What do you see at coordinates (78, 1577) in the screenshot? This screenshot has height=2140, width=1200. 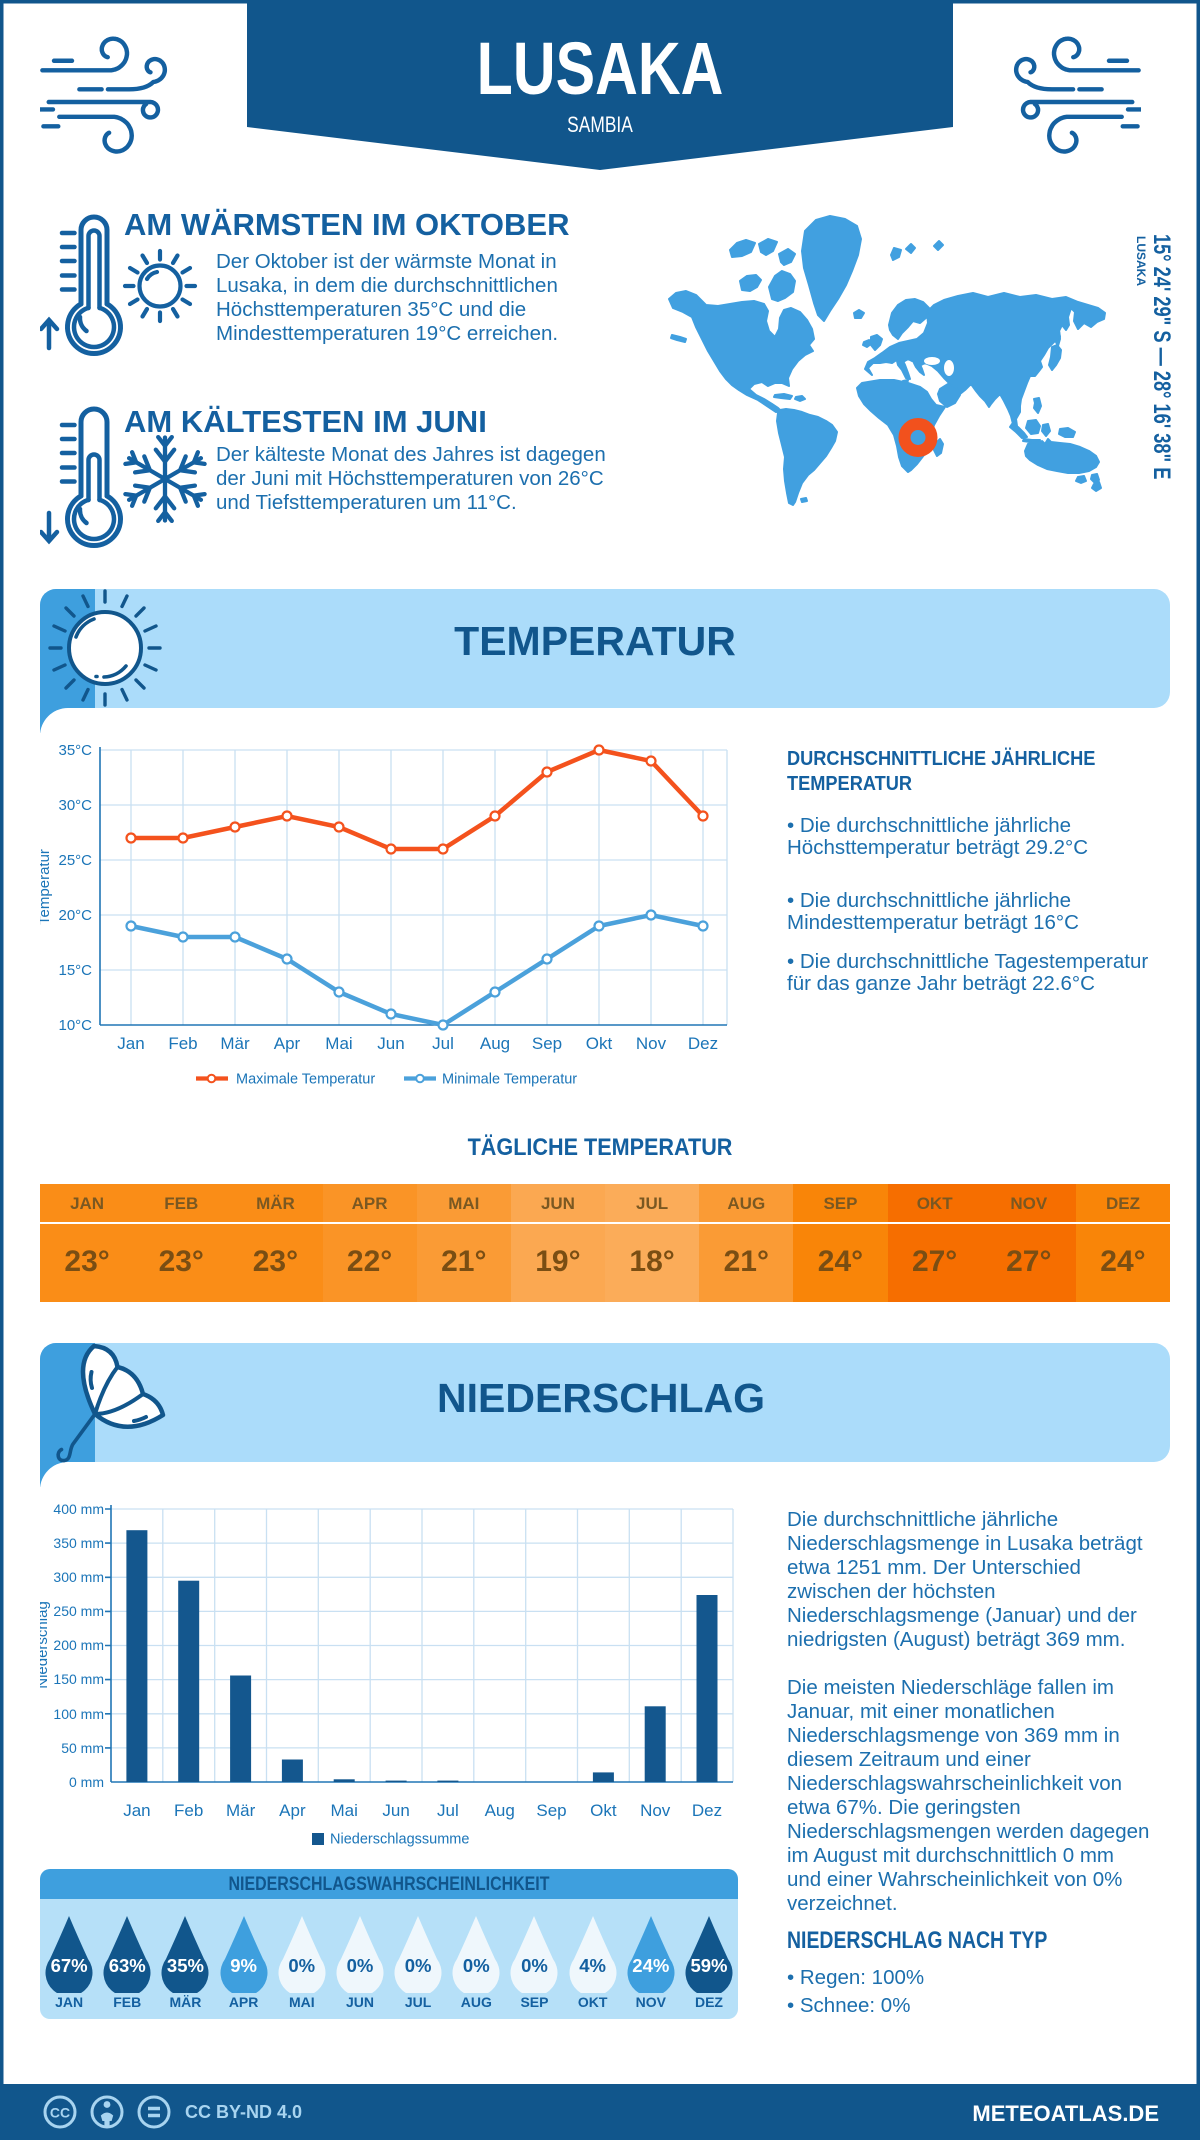 I see `svg-text: 300 mm` at bounding box center [78, 1577].